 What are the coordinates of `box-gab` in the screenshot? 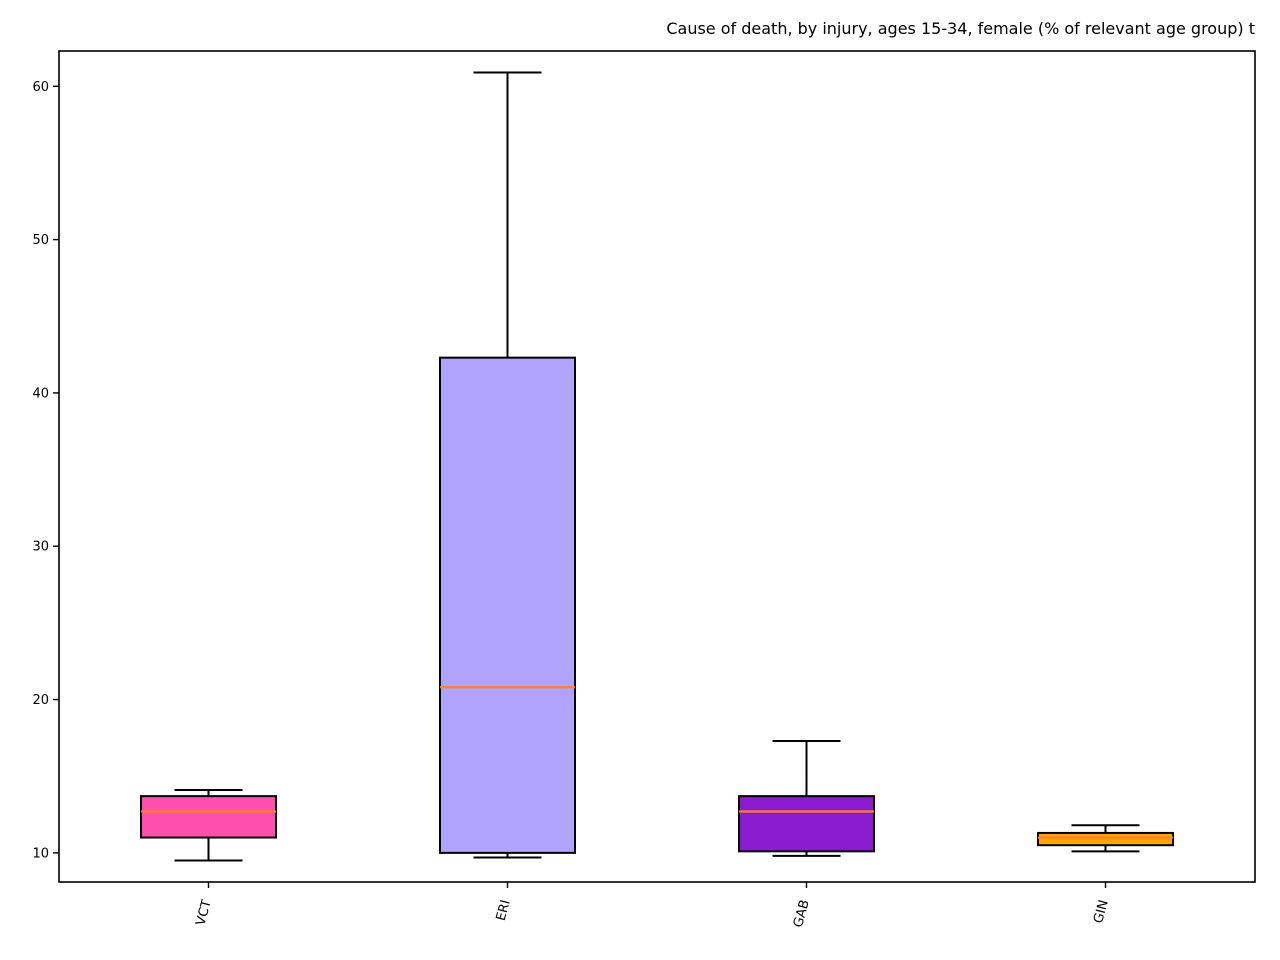 It's located at (806, 824).